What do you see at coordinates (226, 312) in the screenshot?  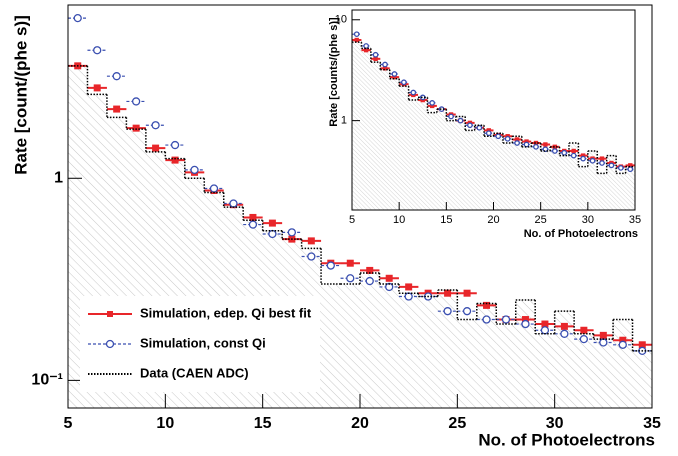 I see `legend-label: Simulation, edep. Qi best fit` at bounding box center [226, 312].